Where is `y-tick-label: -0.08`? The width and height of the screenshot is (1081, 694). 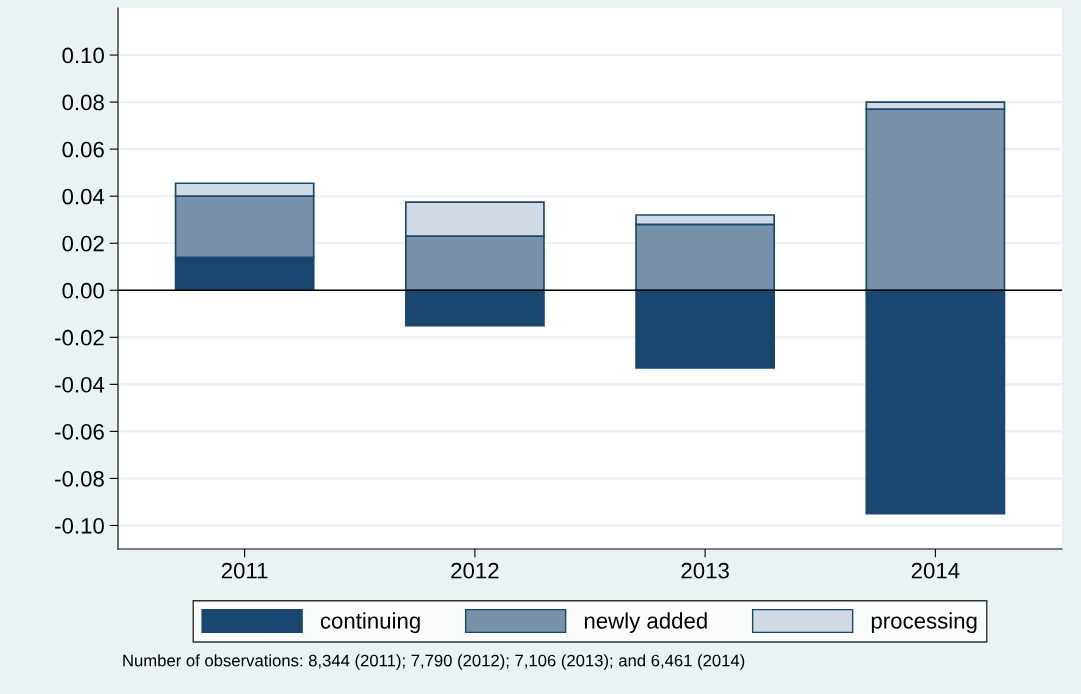
y-tick-label: -0.08 is located at coordinates (79, 478).